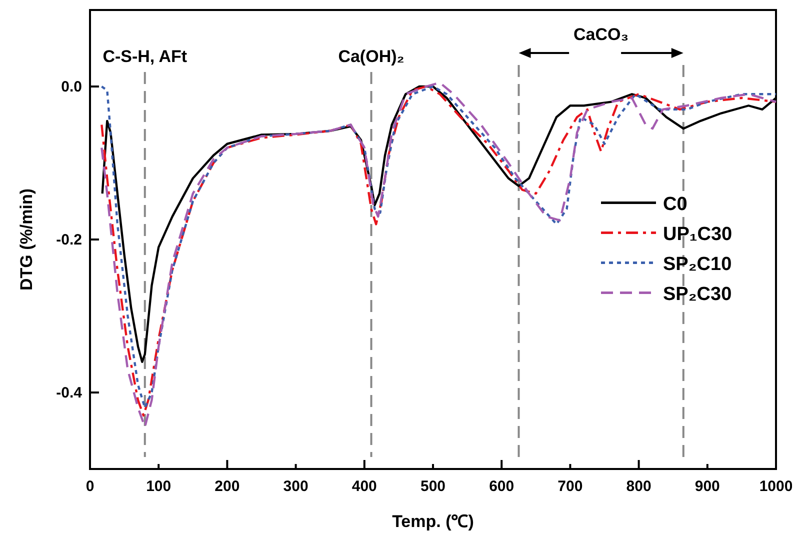 The height and width of the screenshot is (547, 800). Describe the element at coordinates (71, 87) in the screenshot. I see `y-tick-label: 0.0` at that location.